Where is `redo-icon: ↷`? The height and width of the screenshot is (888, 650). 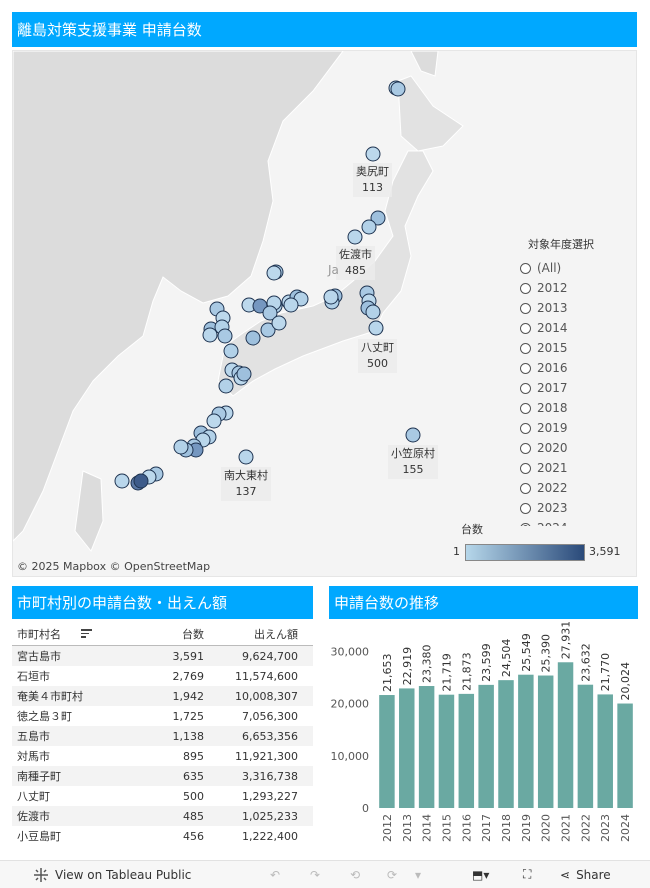
redo-icon: ↷ is located at coordinates (315, 874).